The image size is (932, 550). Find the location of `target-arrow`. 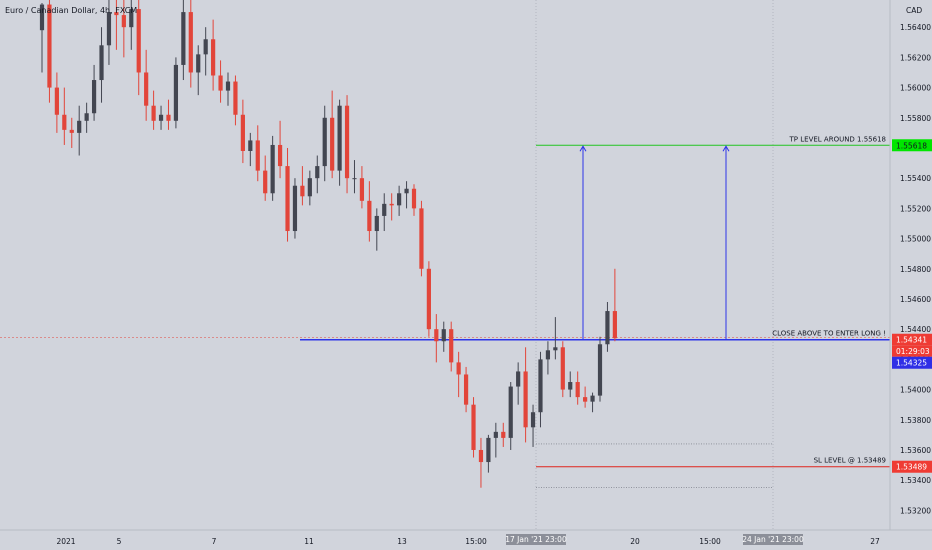

target-arrow is located at coordinates (583, 242).